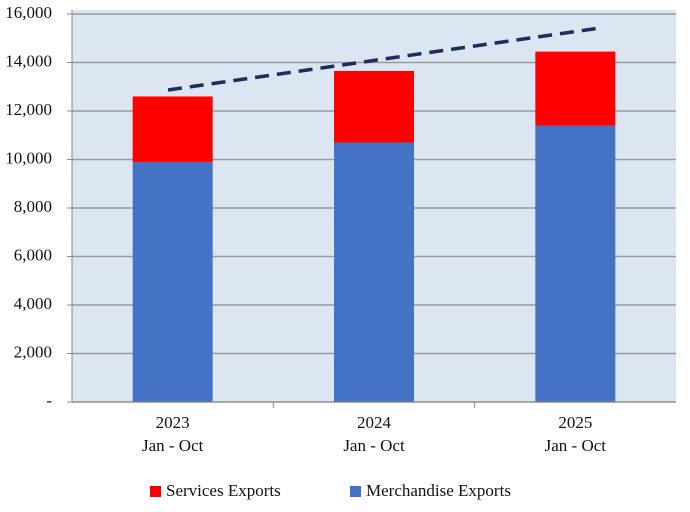  What do you see at coordinates (438, 490) in the screenshot?
I see `legend-label: Merchandise Exports` at bounding box center [438, 490].